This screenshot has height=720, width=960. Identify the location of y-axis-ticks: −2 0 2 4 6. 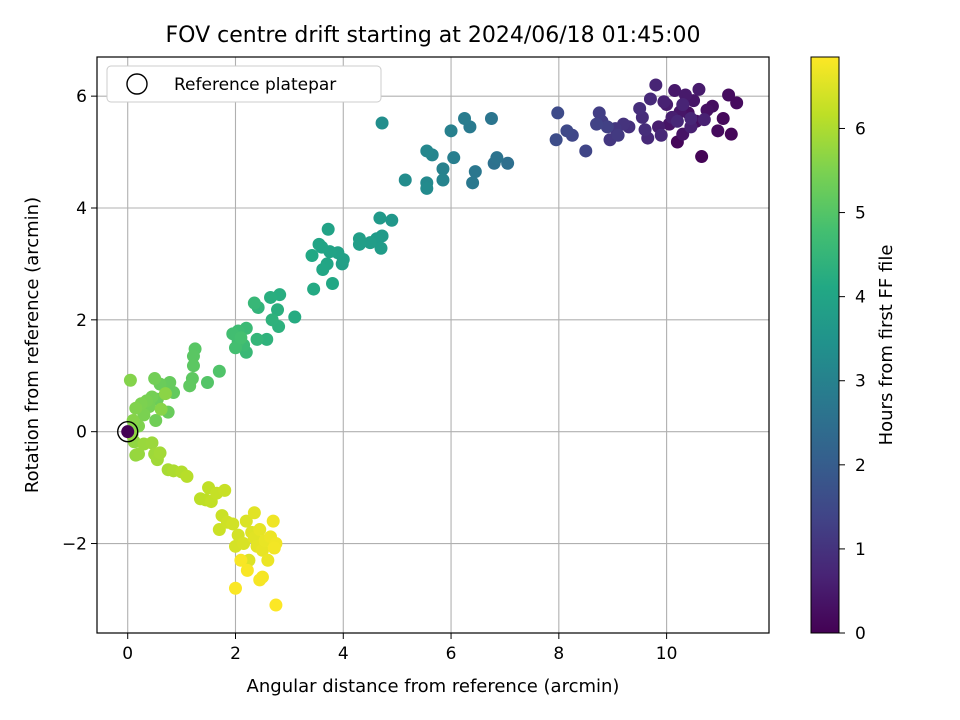
(79, 321).